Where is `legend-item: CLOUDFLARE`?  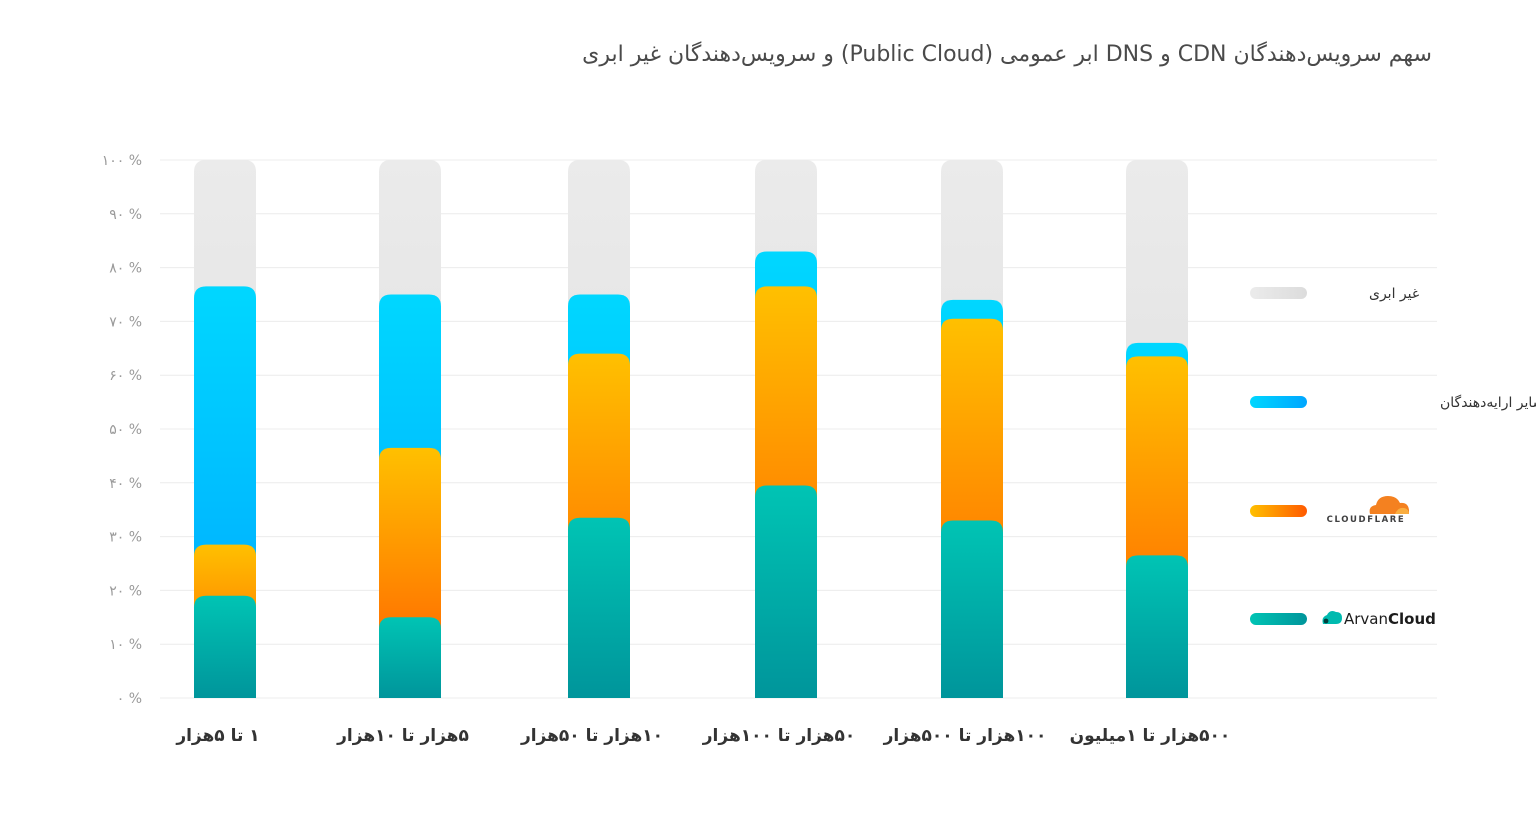
legend-item: CLOUDFLARE is located at coordinates (1329, 510).